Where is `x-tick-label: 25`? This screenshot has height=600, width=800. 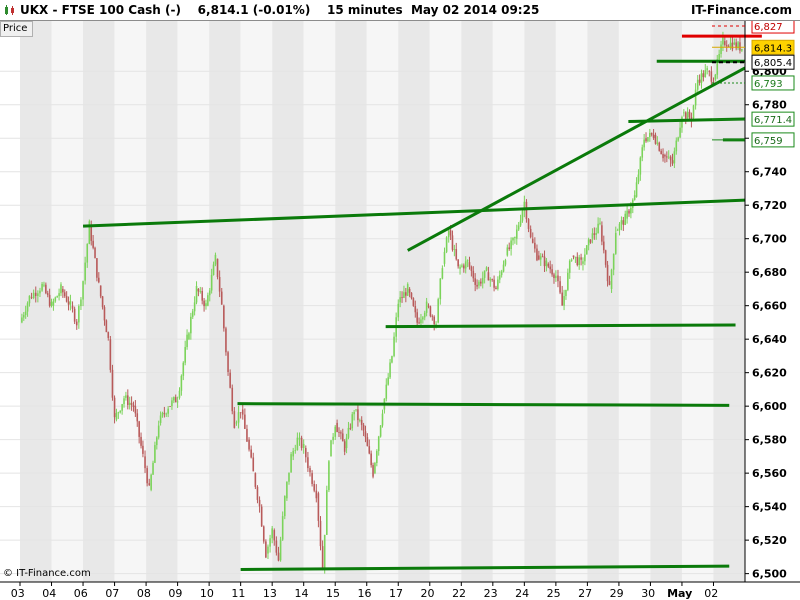
x-tick-label: 25 is located at coordinates (554, 593).